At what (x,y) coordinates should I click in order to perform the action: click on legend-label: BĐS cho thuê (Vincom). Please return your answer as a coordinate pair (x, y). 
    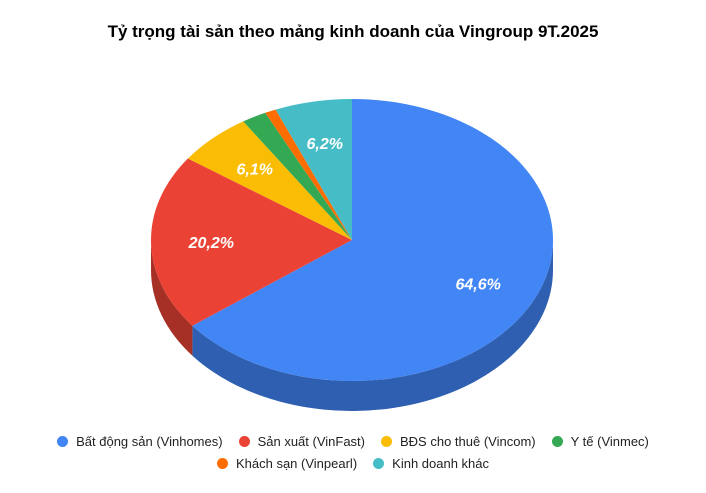
    Looking at the image, I should click on (468, 441).